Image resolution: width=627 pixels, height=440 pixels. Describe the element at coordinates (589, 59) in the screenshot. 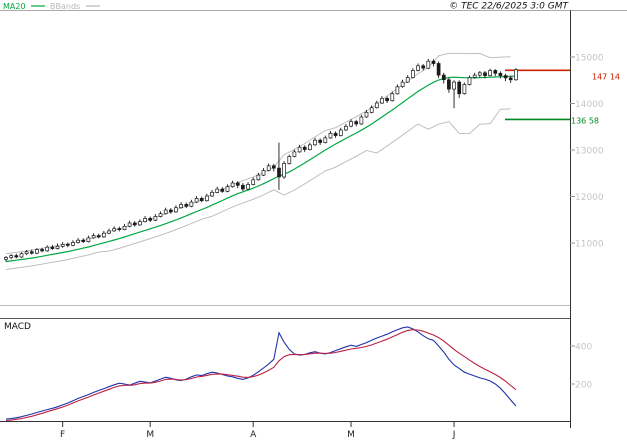

I see `price-tick-label: 15000` at that location.